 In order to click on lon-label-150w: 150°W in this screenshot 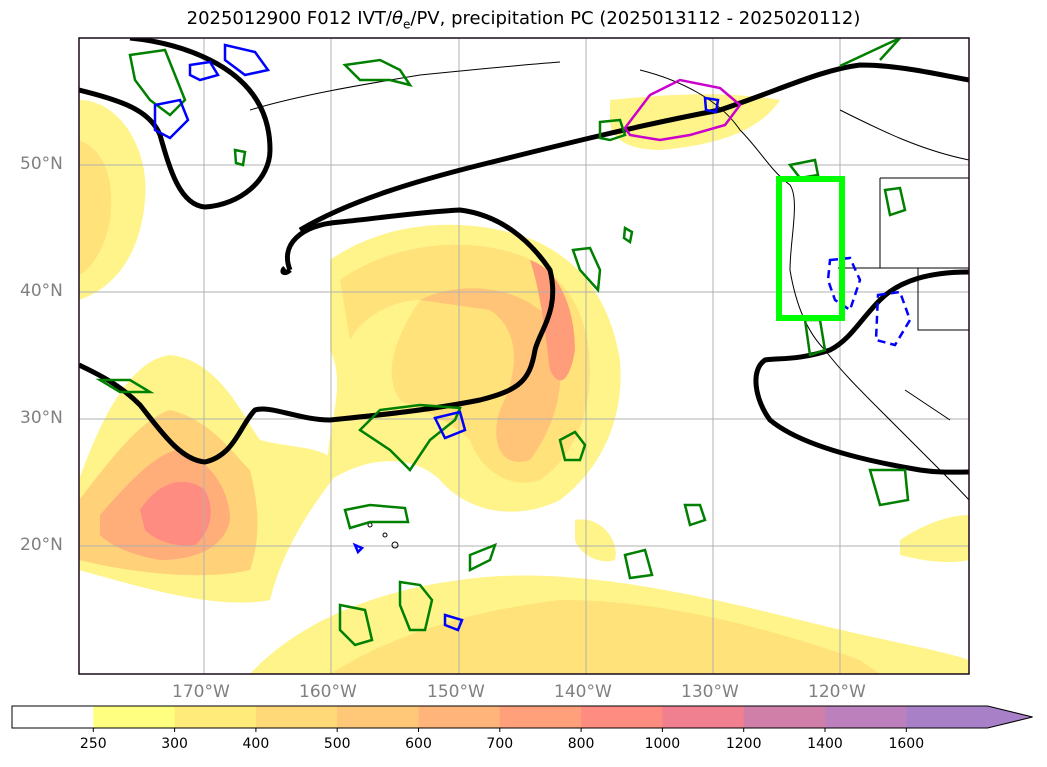, I will do `click(456, 692)`.